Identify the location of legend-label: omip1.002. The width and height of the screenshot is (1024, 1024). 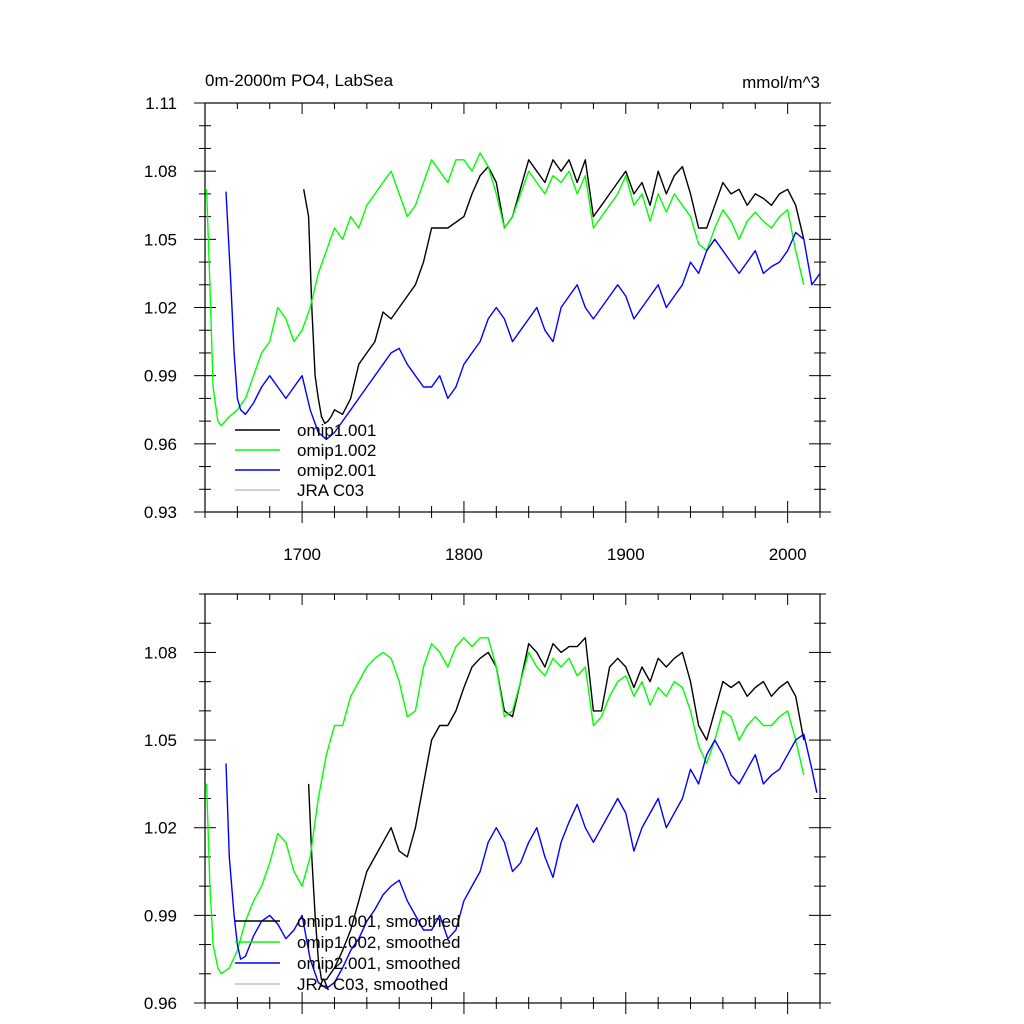
(336, 450).